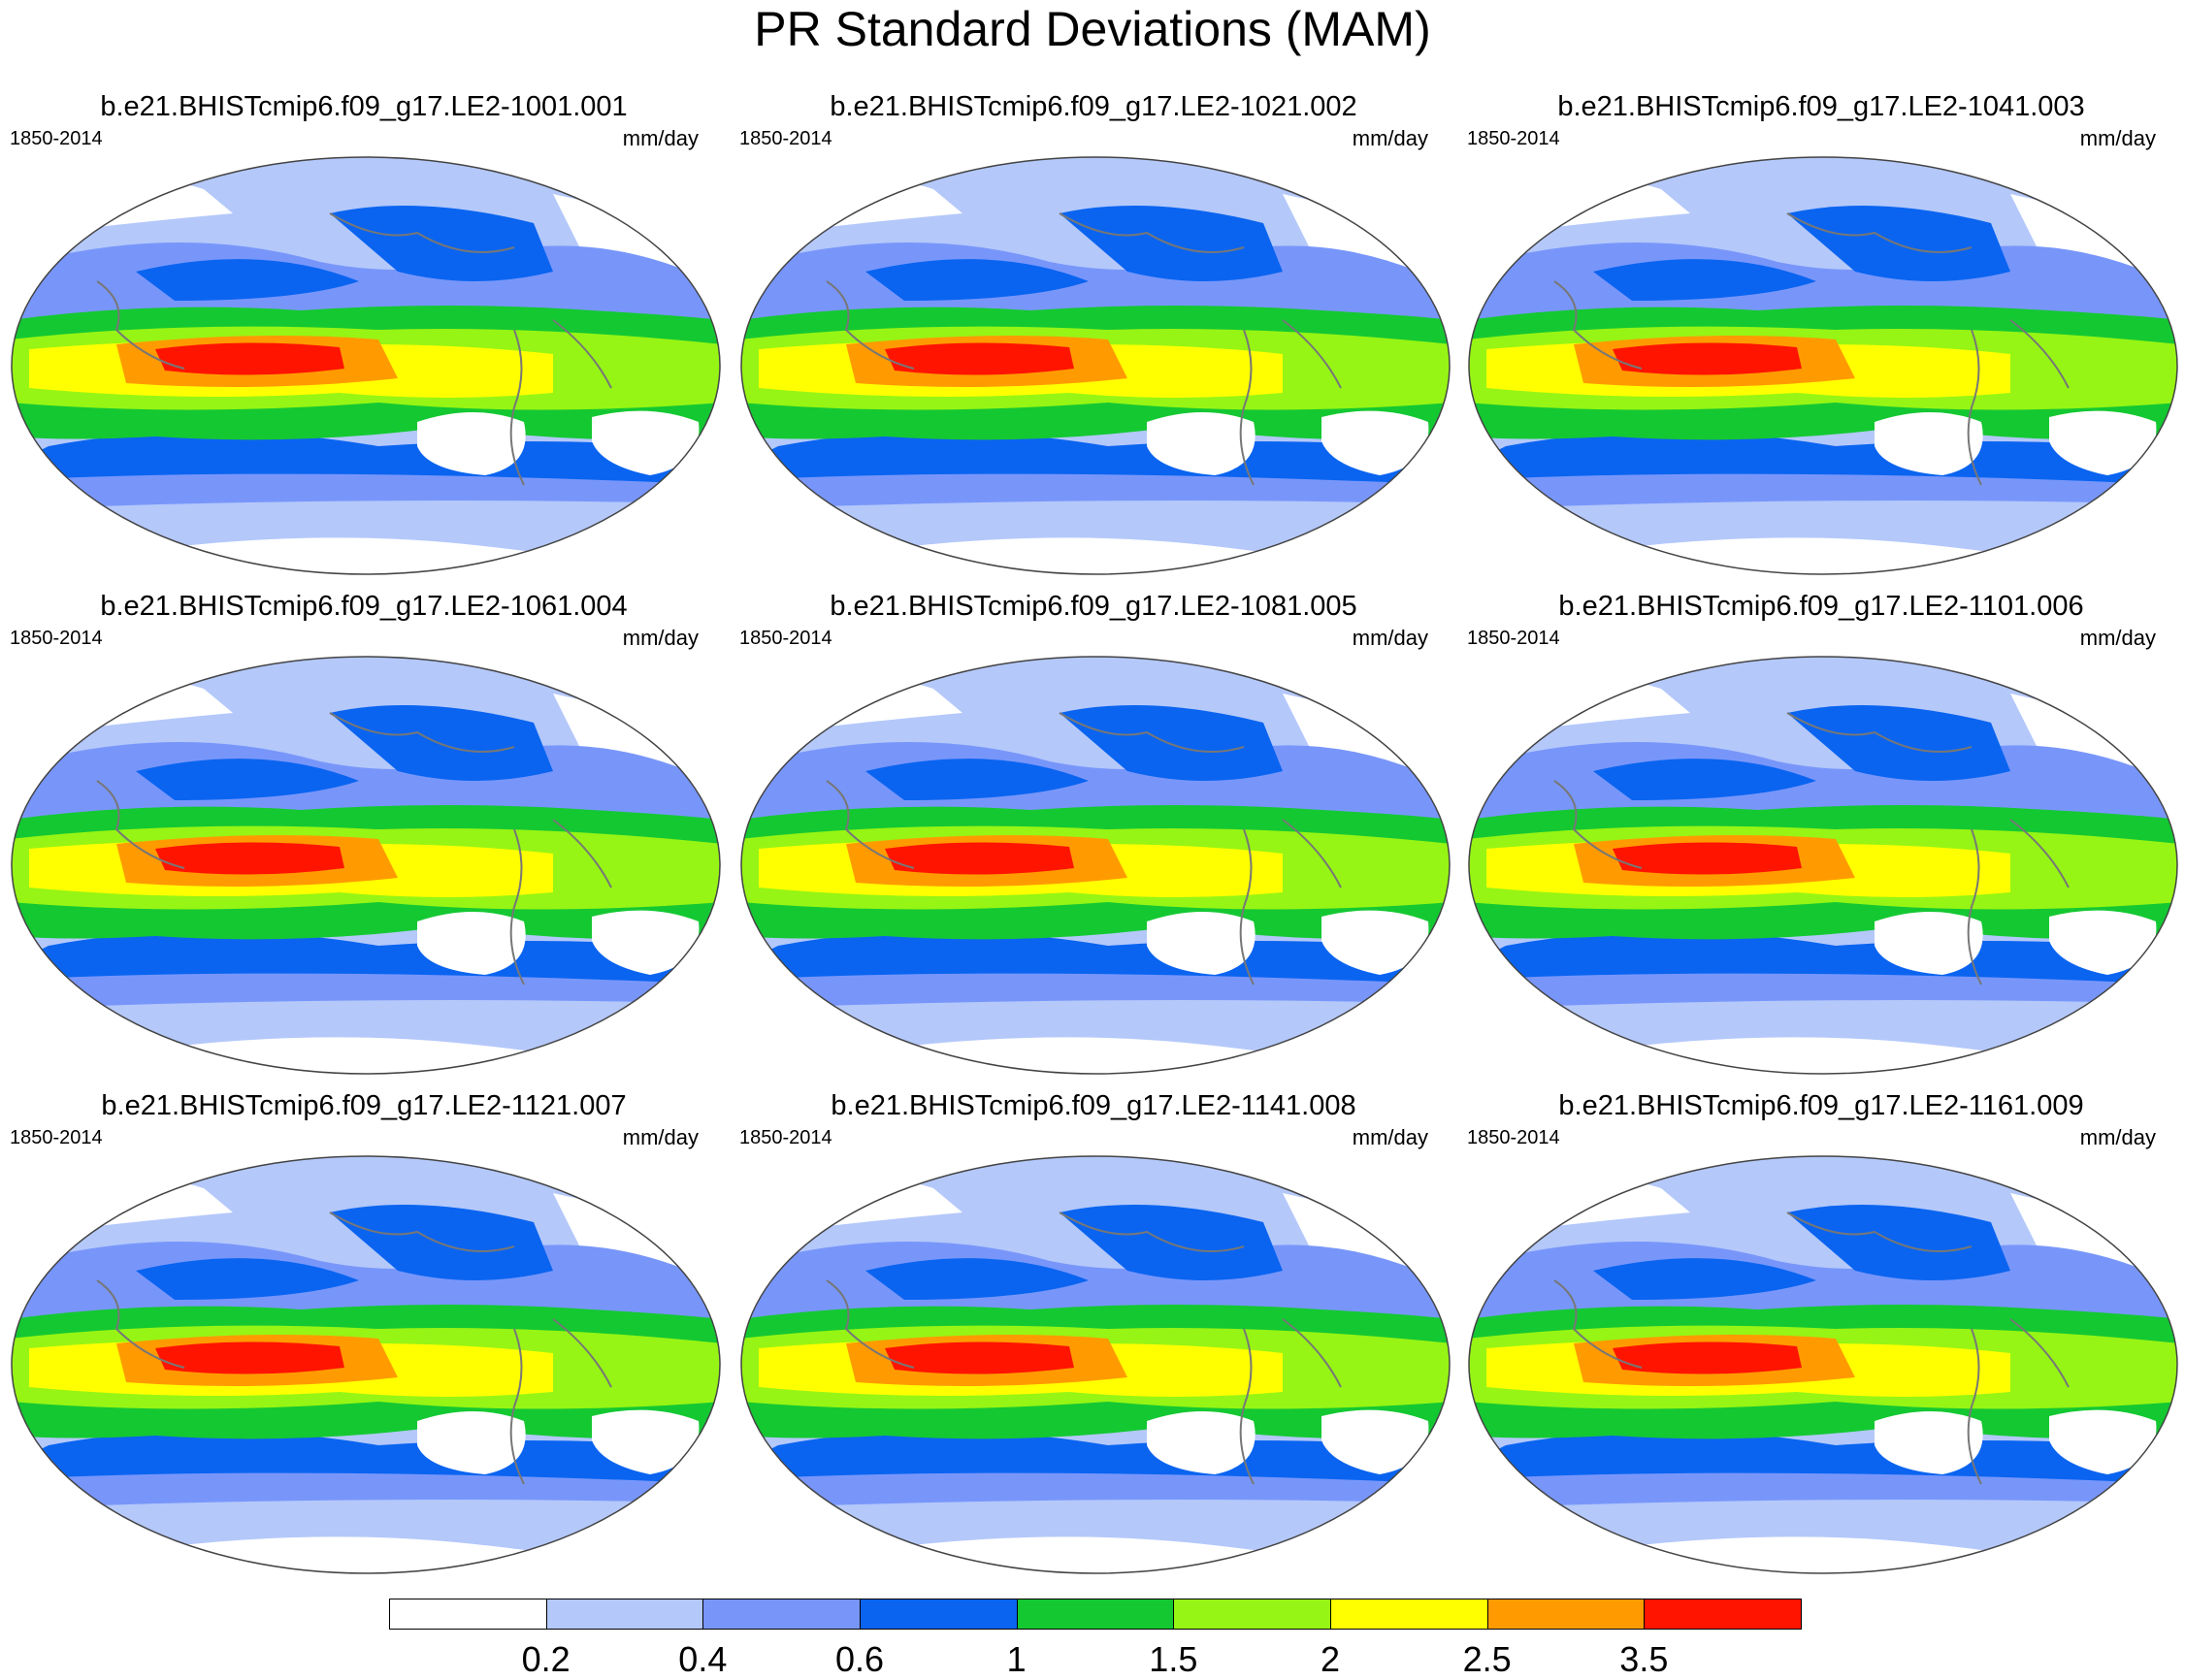 Image resolution: width=2185 pixels, height=1680 pixels. Describe the element at coordinates (1821, 1105) in the screenshot. I see `panel-title: b.e21.BHISTcmip6.f09_g17.LE2-1161.009` at that location.